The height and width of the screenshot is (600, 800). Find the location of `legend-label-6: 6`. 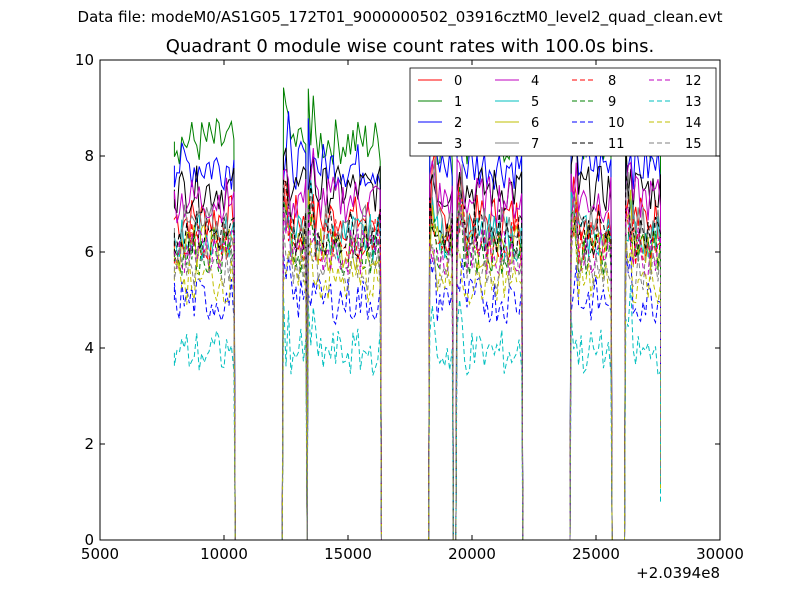

legend-label-6: 6 is located at coordinates (535, 123).